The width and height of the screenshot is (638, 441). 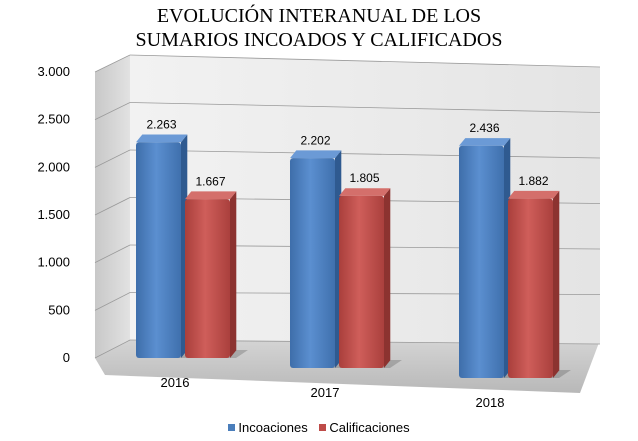 I want to click on legend: Incoaciones Calificaciones, so click(x=319, y=427).